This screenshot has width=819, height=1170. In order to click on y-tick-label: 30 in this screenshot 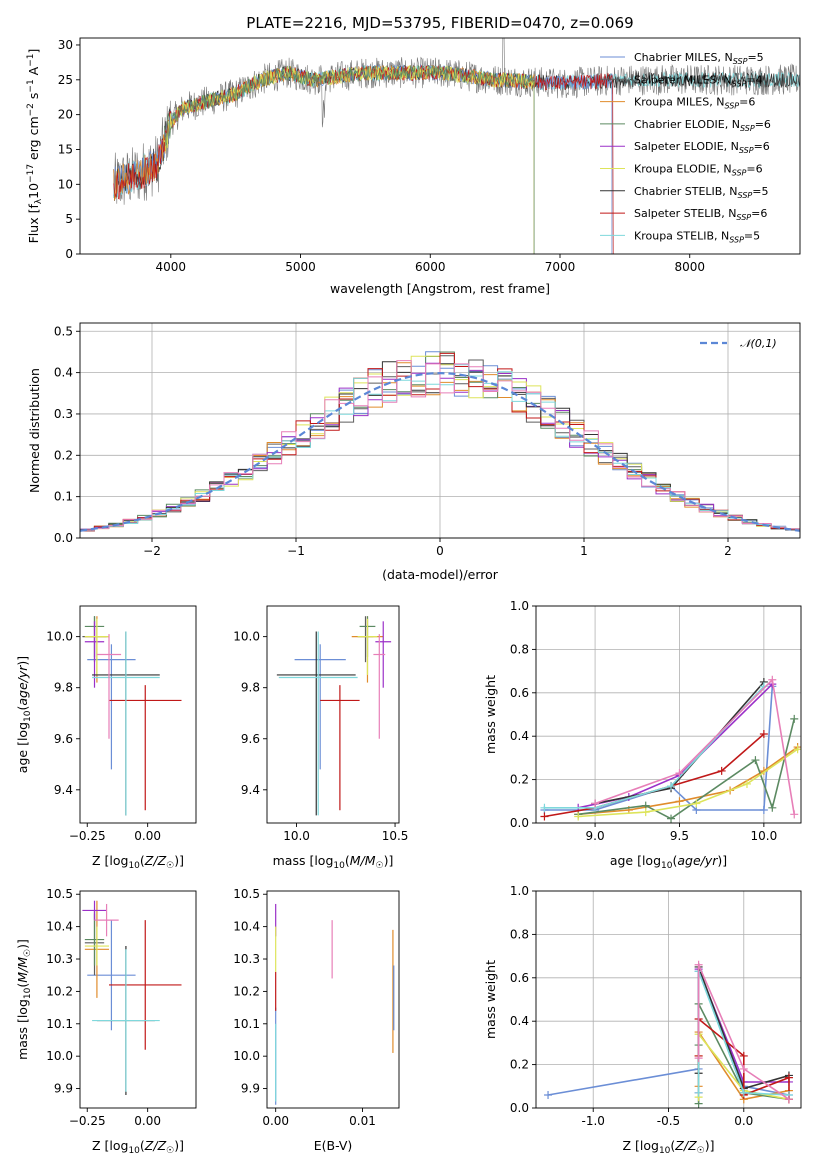, I will do `click(65, 45)`.